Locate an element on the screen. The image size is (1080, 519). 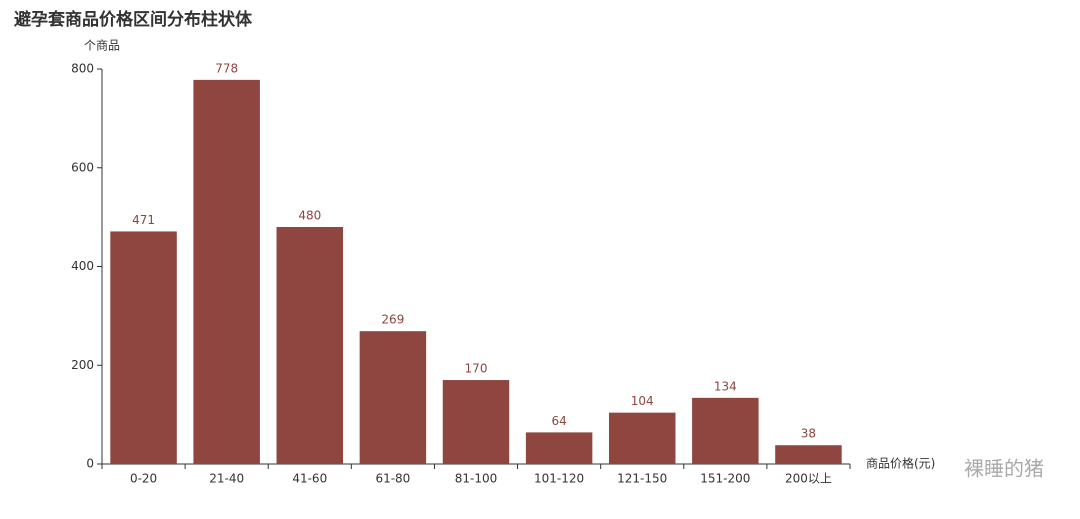
value-label: 778 is located at coordinates (226, 68).